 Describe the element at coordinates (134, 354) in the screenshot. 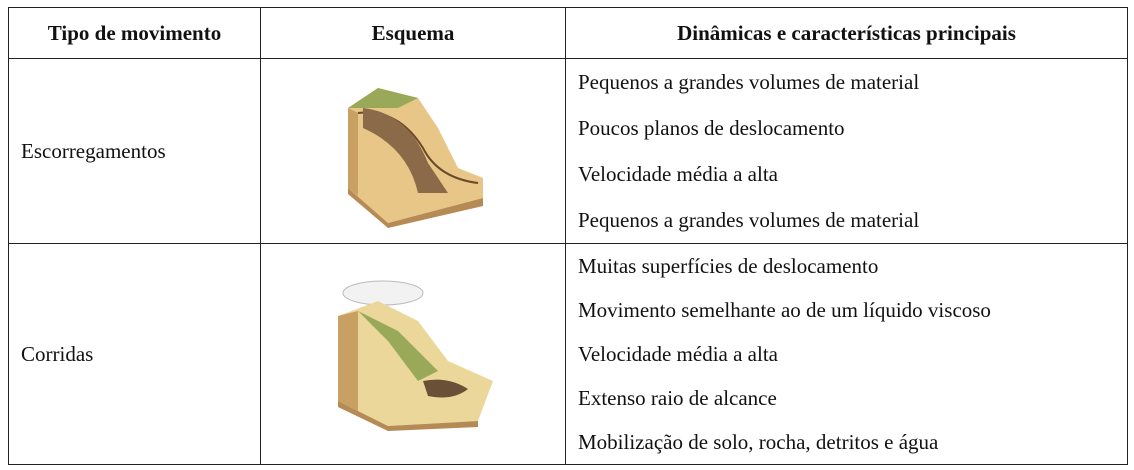

I see `type-cell: Corridas` at that location.